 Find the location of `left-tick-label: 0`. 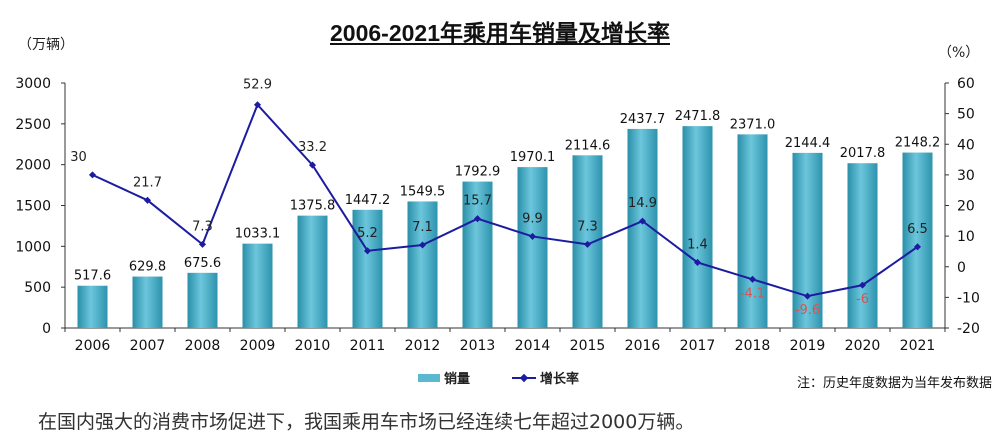

left-tick-label: 0 is located at coordinates (46, 329).